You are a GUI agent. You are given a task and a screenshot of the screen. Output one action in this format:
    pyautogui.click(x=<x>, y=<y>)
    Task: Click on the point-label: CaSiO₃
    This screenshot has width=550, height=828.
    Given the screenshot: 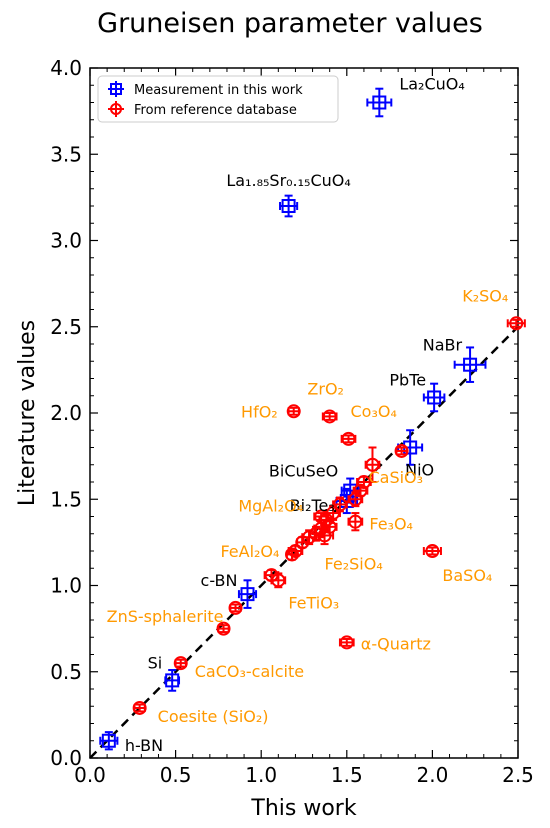 What is the action you would take?
    pyautogui.click(x=395, y=477)
    